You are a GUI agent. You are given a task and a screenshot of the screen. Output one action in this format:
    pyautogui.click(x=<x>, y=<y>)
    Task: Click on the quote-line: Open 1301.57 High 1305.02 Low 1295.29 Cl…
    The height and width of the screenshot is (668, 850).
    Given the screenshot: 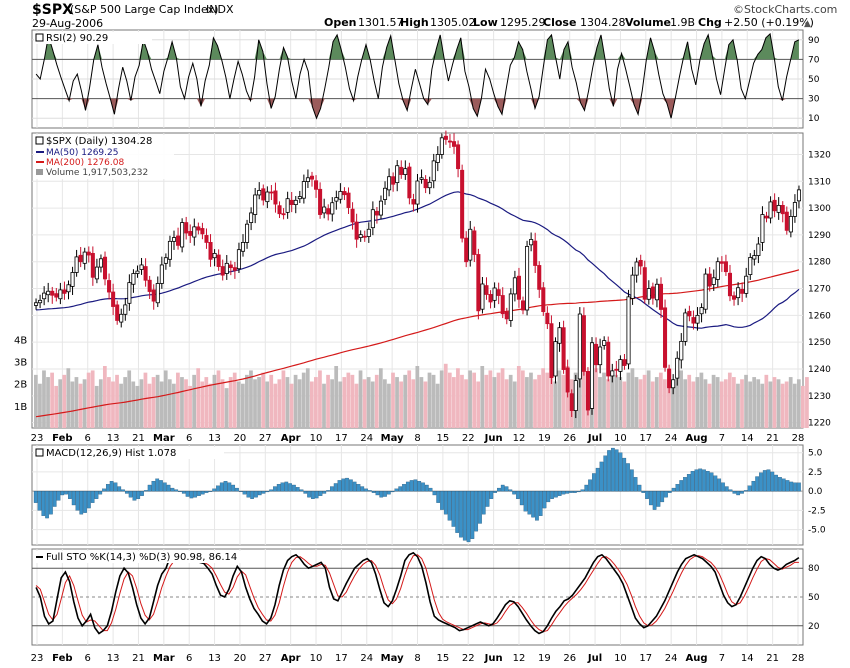 What is the action you would take?
    pyautogui.click(x=569, y=22)
    